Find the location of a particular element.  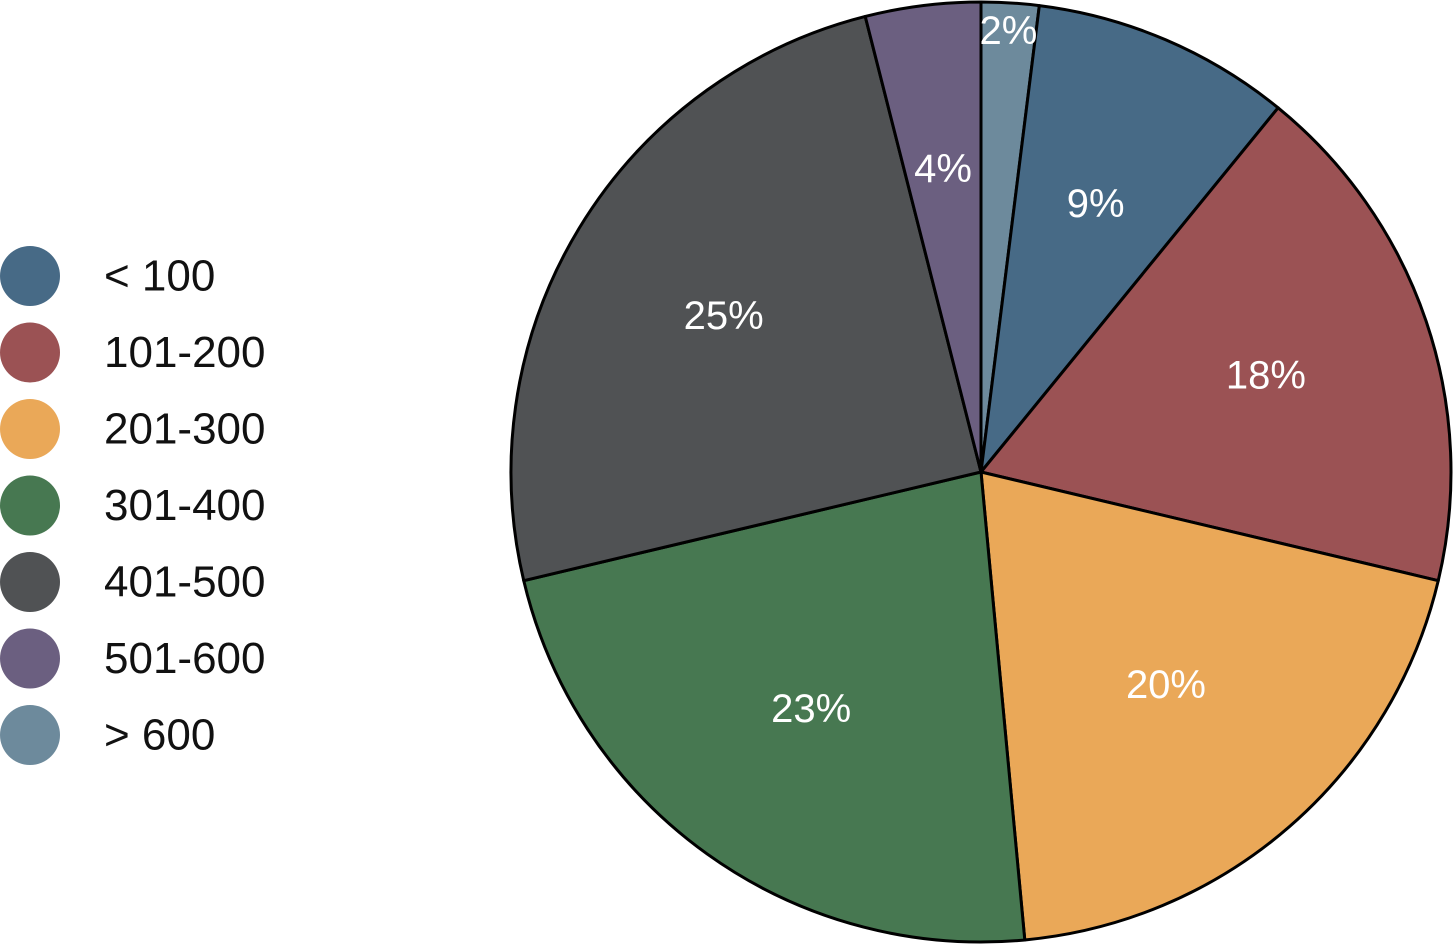

slice-label-401-500: 25% is located at coordinates (724, 316).